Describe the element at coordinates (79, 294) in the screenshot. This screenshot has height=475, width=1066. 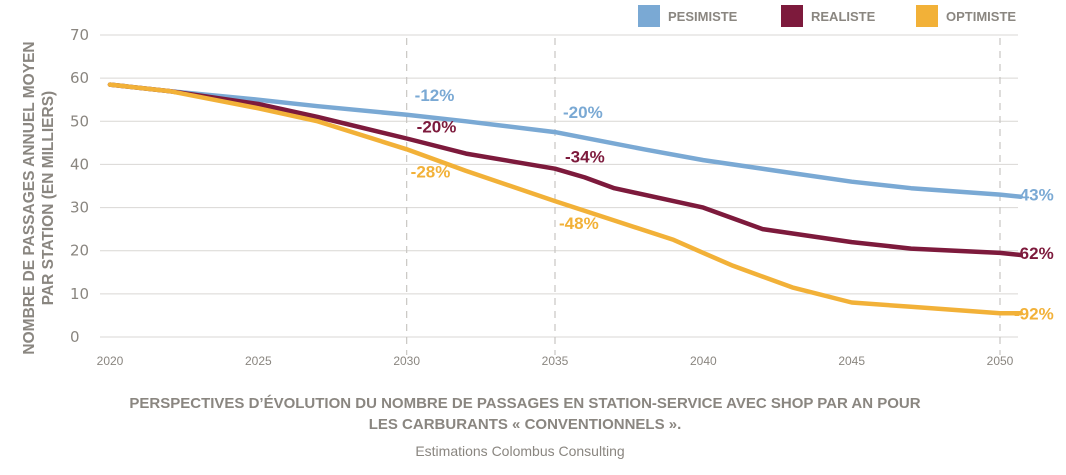
I see `y-tick-label: 10` at that location.